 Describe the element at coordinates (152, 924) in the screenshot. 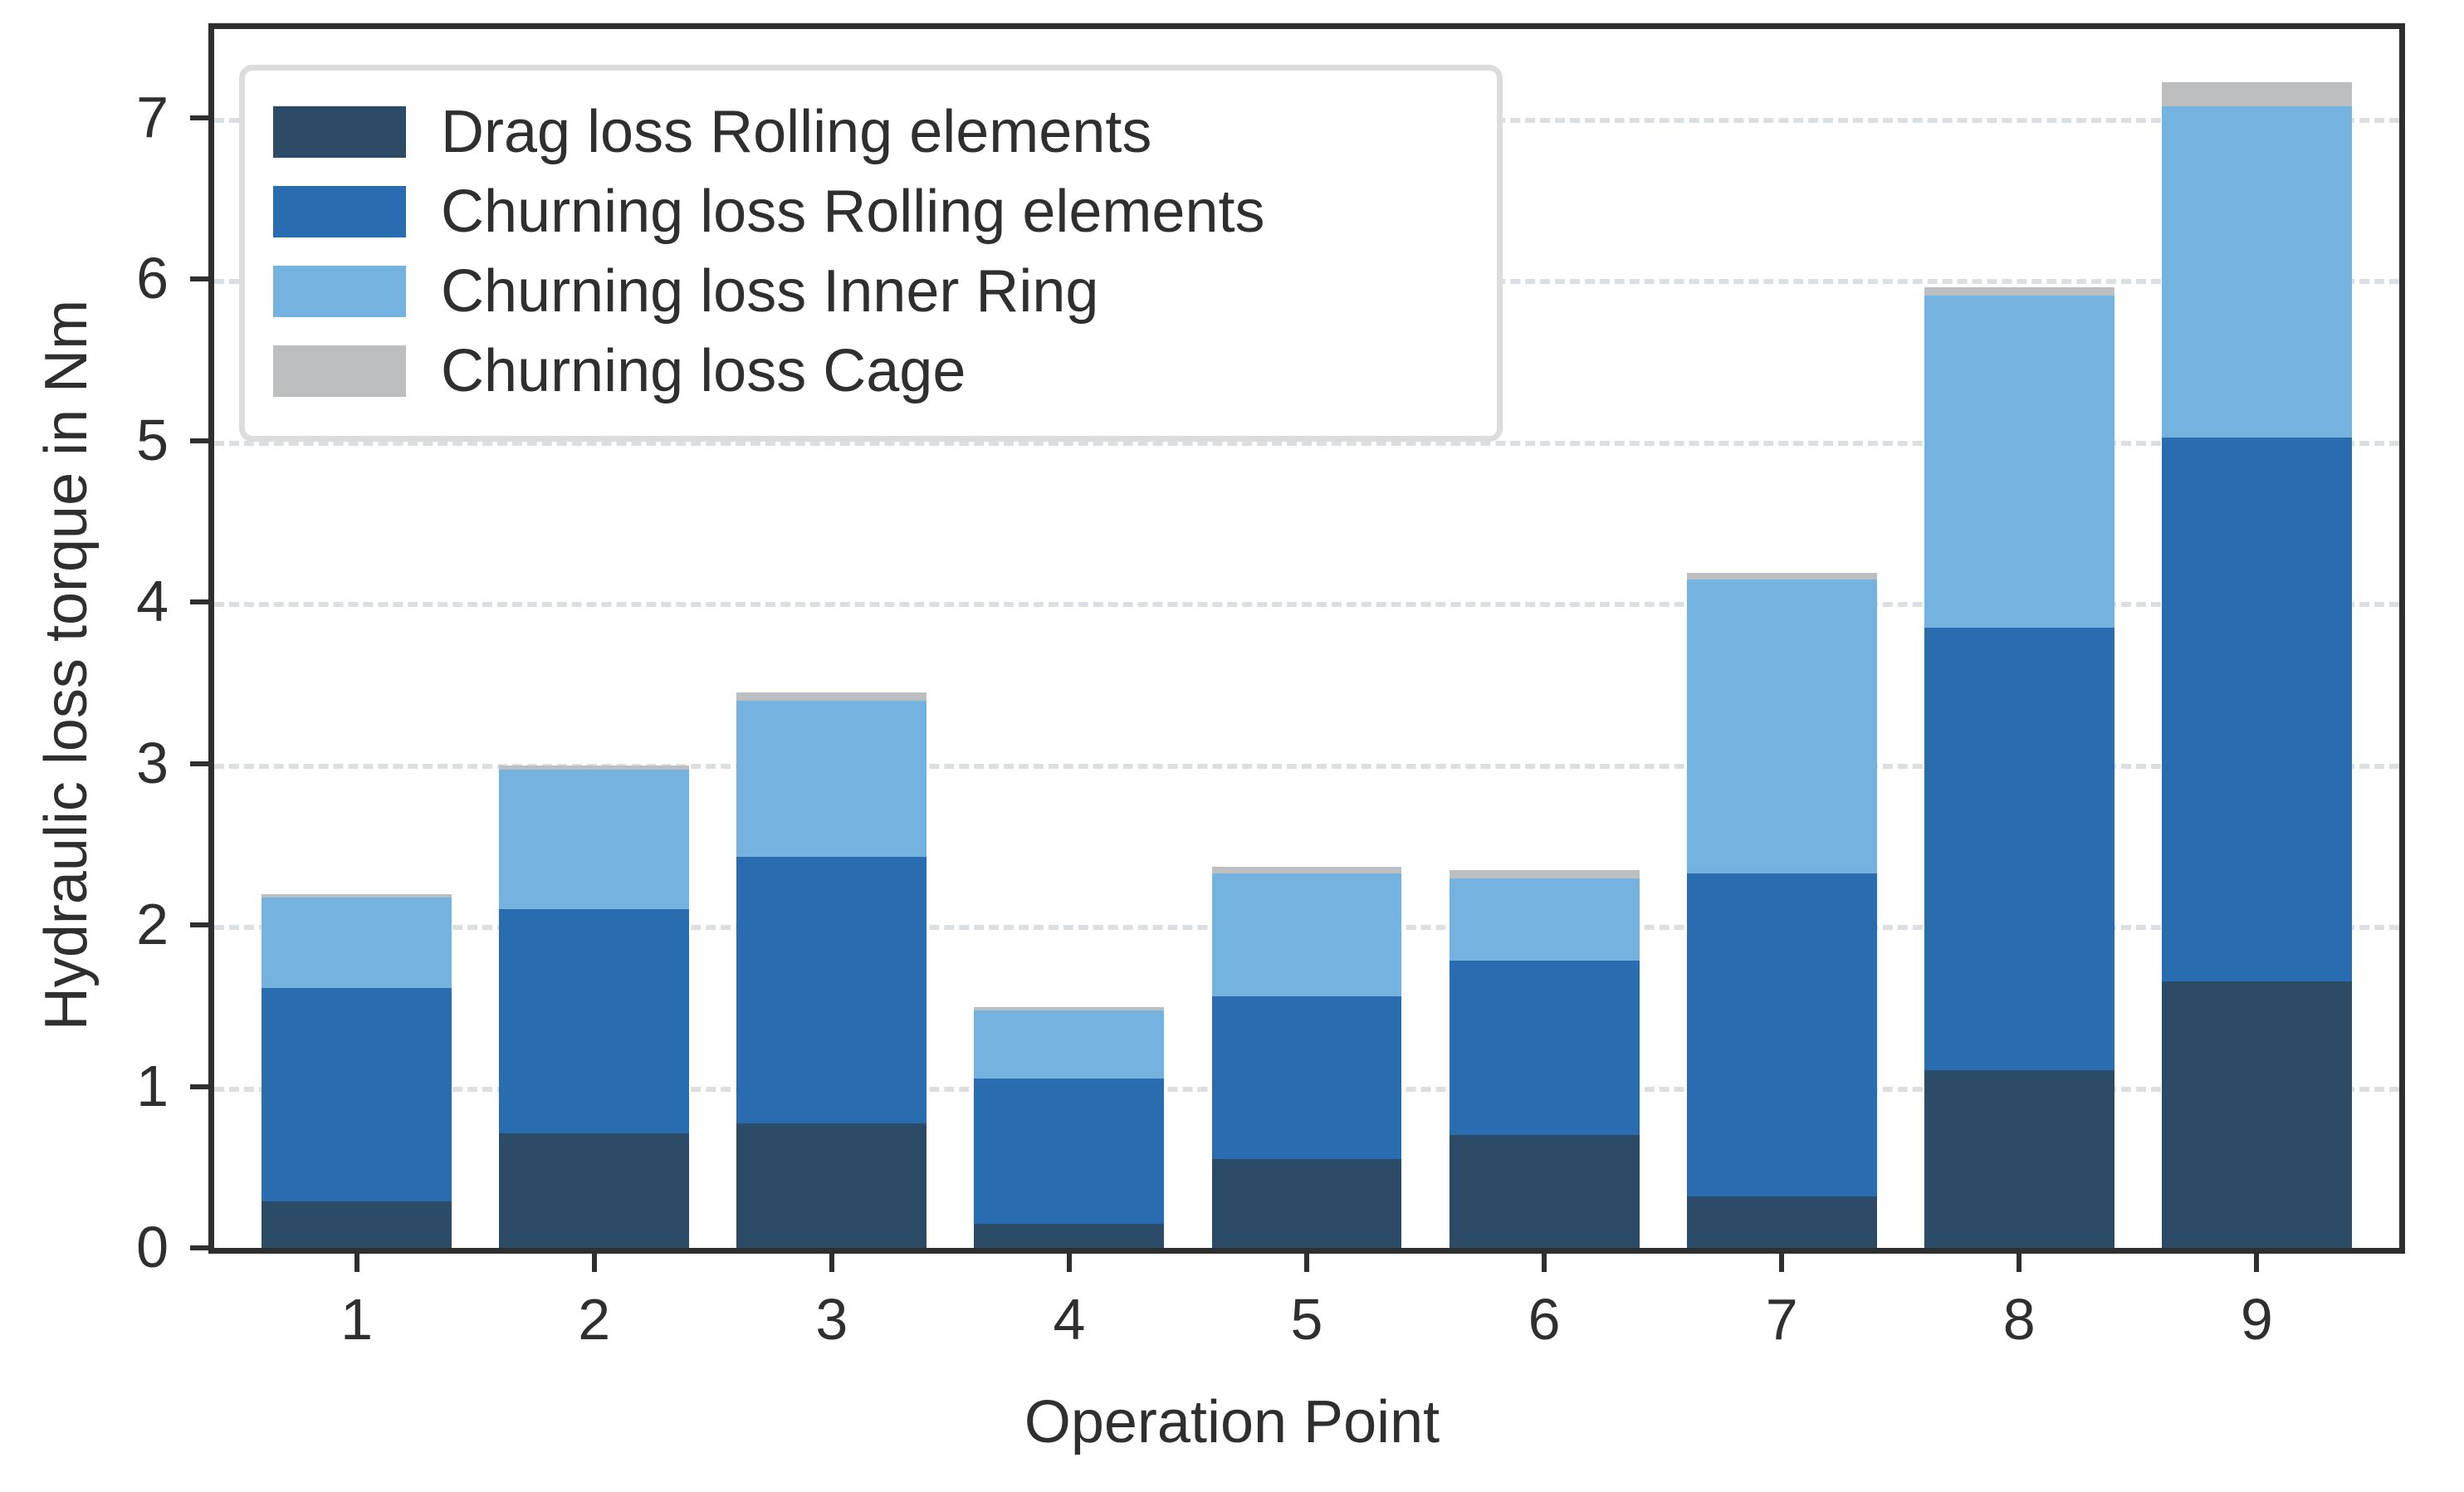

I see `y-tick-label-2: 2` at that location.